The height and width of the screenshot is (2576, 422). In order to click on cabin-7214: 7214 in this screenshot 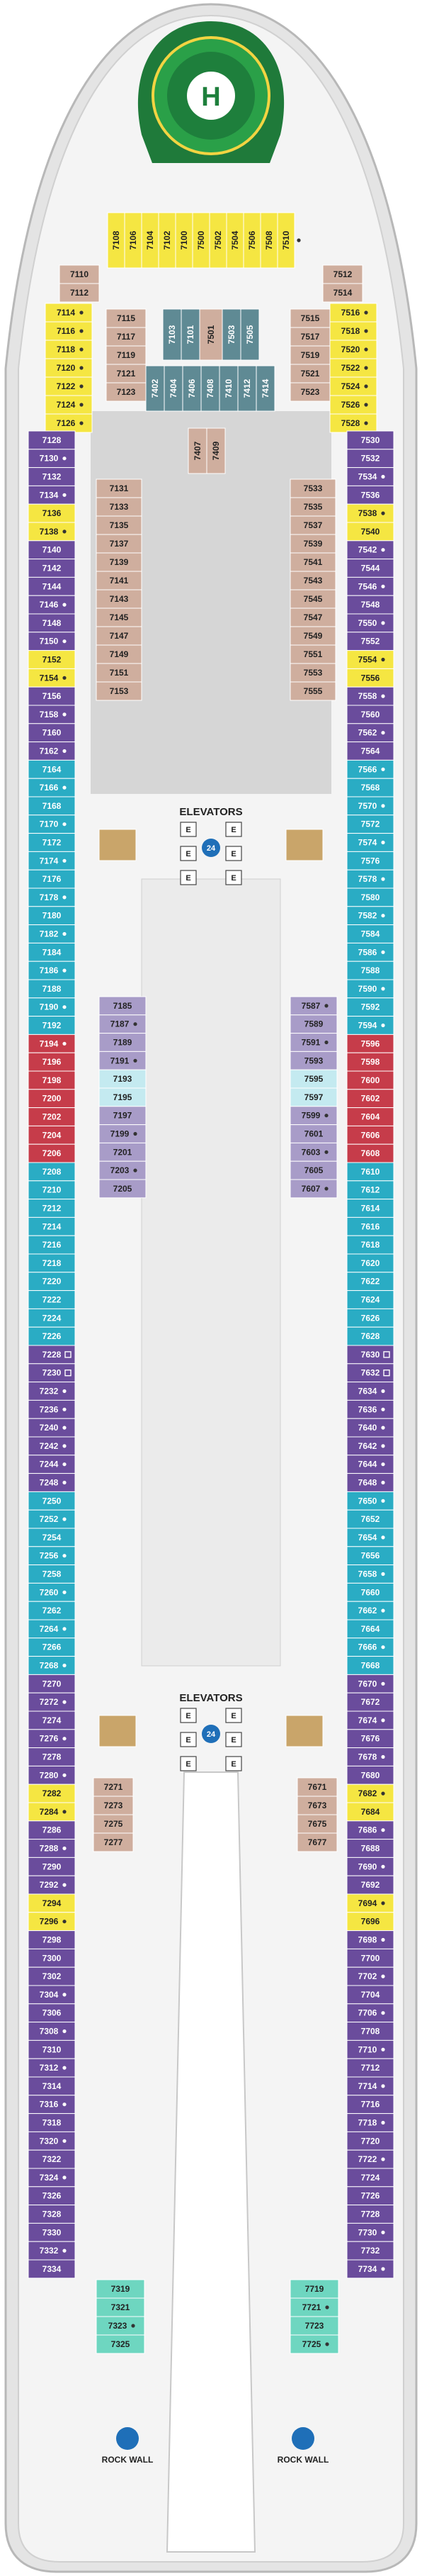, I will do `click(52, 1226)`.